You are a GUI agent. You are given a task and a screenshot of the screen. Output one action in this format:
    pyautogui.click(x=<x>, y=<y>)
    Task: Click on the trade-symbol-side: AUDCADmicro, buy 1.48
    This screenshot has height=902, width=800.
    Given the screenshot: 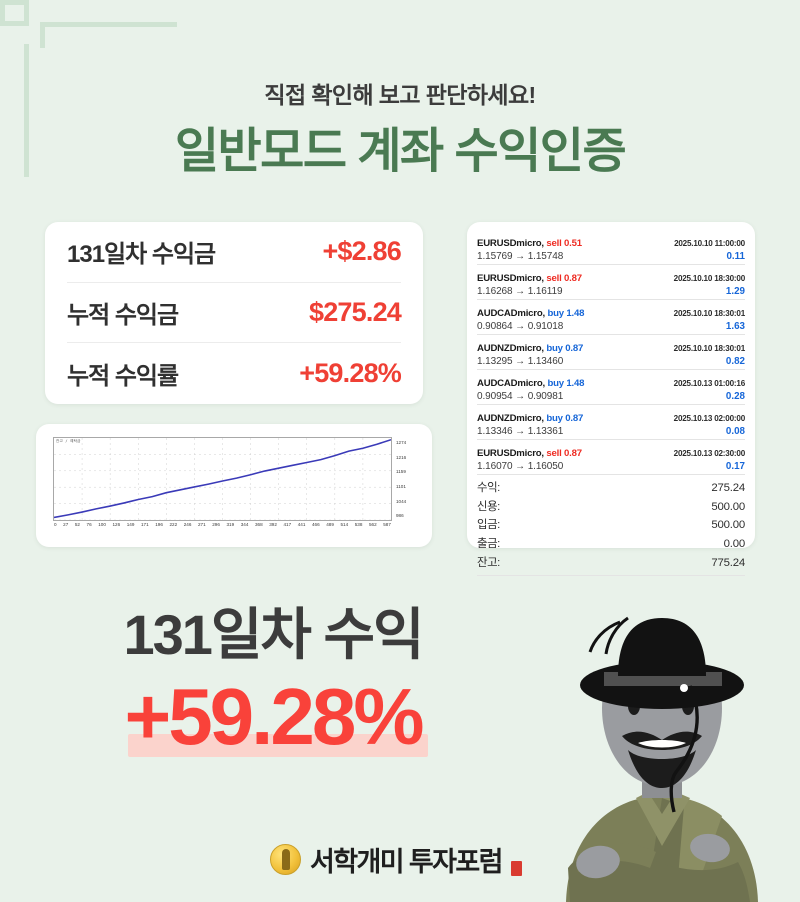 What is the action you would take?
    pyautogui.click(x=530, y=312)
    